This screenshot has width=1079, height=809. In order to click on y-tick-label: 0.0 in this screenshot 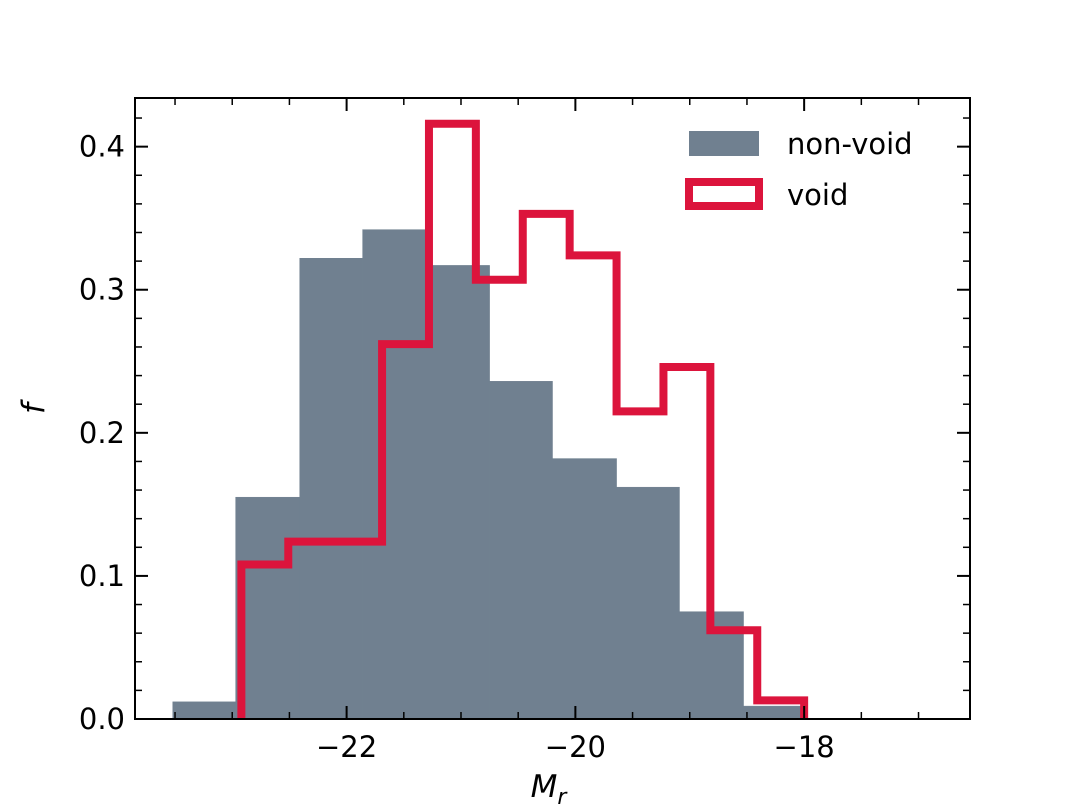, I will do `click(102, 719)`.